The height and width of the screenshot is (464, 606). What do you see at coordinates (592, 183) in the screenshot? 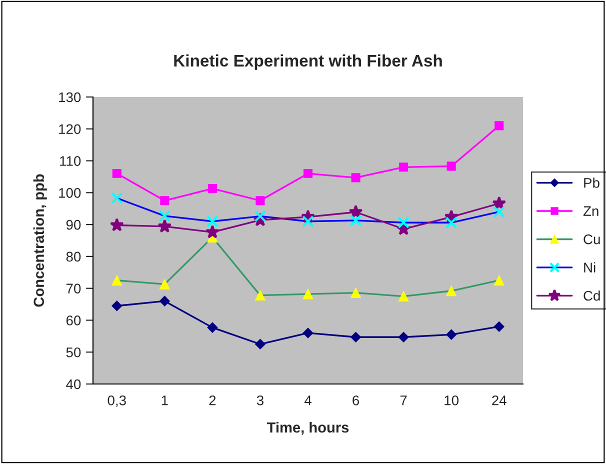
I see `legend-label: Pb` at bounding box center [592, 183].